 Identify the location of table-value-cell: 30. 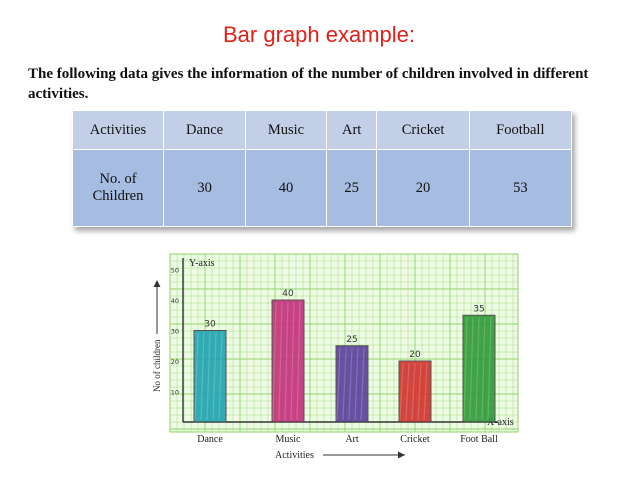
(204, 188).